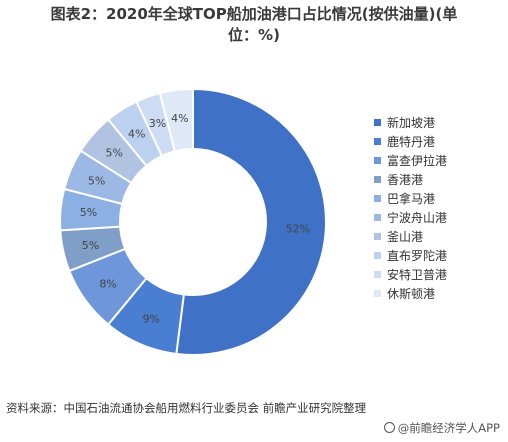  I want to click on legend-label-8: 直布罗陀港, so click(417, 255).